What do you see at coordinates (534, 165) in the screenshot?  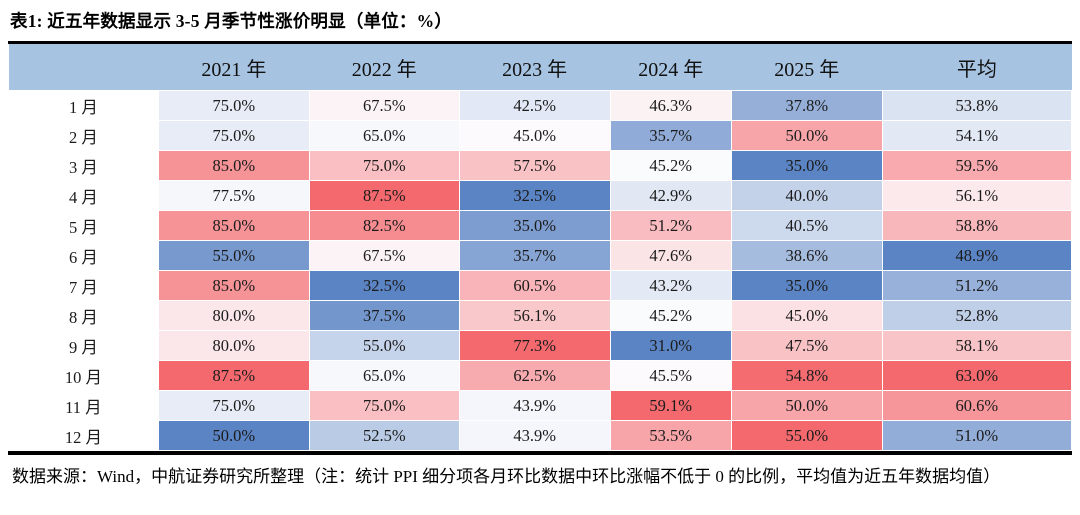 I see `heatmap-cell: 57.5%` at bounding box center [534, 165].